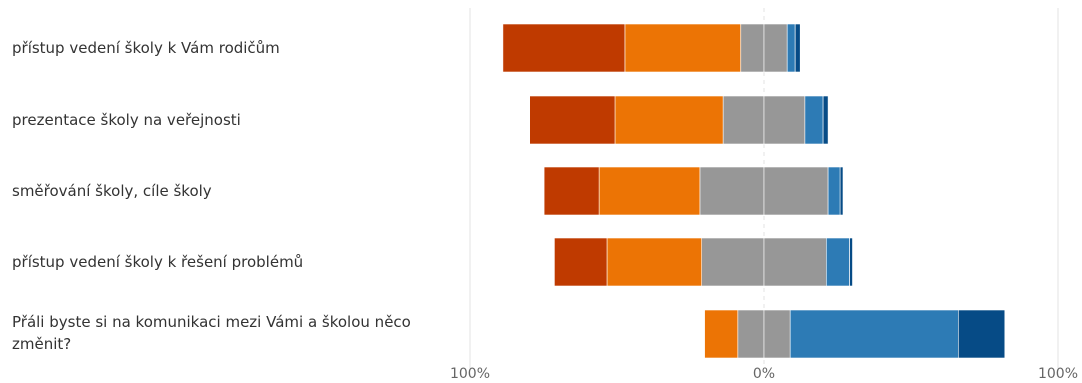 Image resolution: width=1082 pixels, height=383 pixels. What do you see at coordinates (126, 120) in the screenshot?
I see `category-label-1: prezentace školy na veřejnosti` at bounding box center [126, 120].